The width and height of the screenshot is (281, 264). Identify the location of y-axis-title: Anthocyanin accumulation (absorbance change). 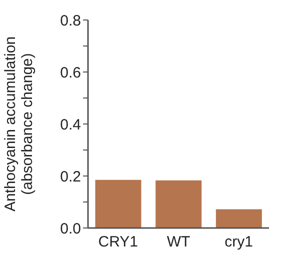
(19, 124).